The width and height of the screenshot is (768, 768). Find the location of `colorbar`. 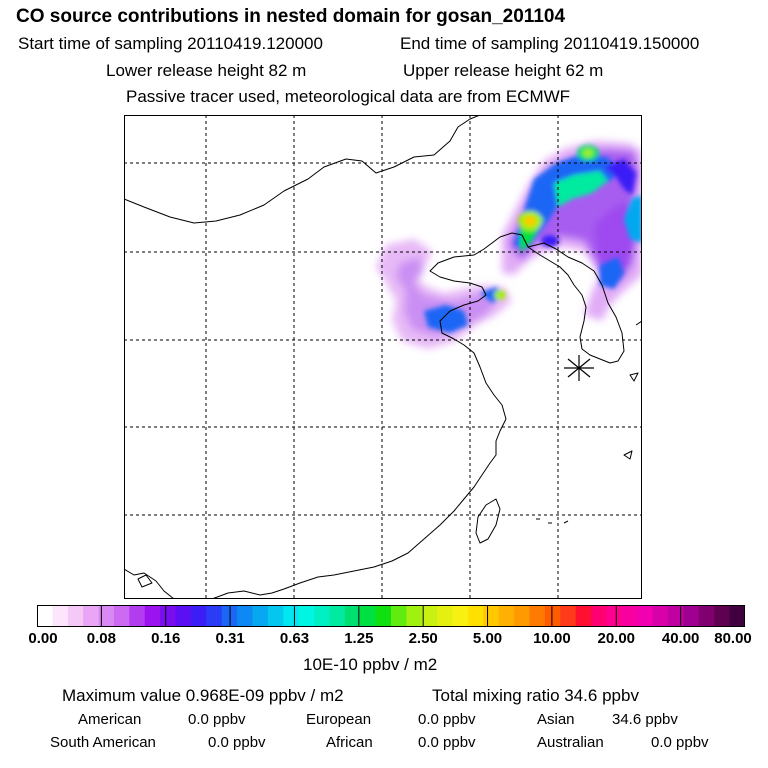

colorbar is located at coordinates (391, 616).